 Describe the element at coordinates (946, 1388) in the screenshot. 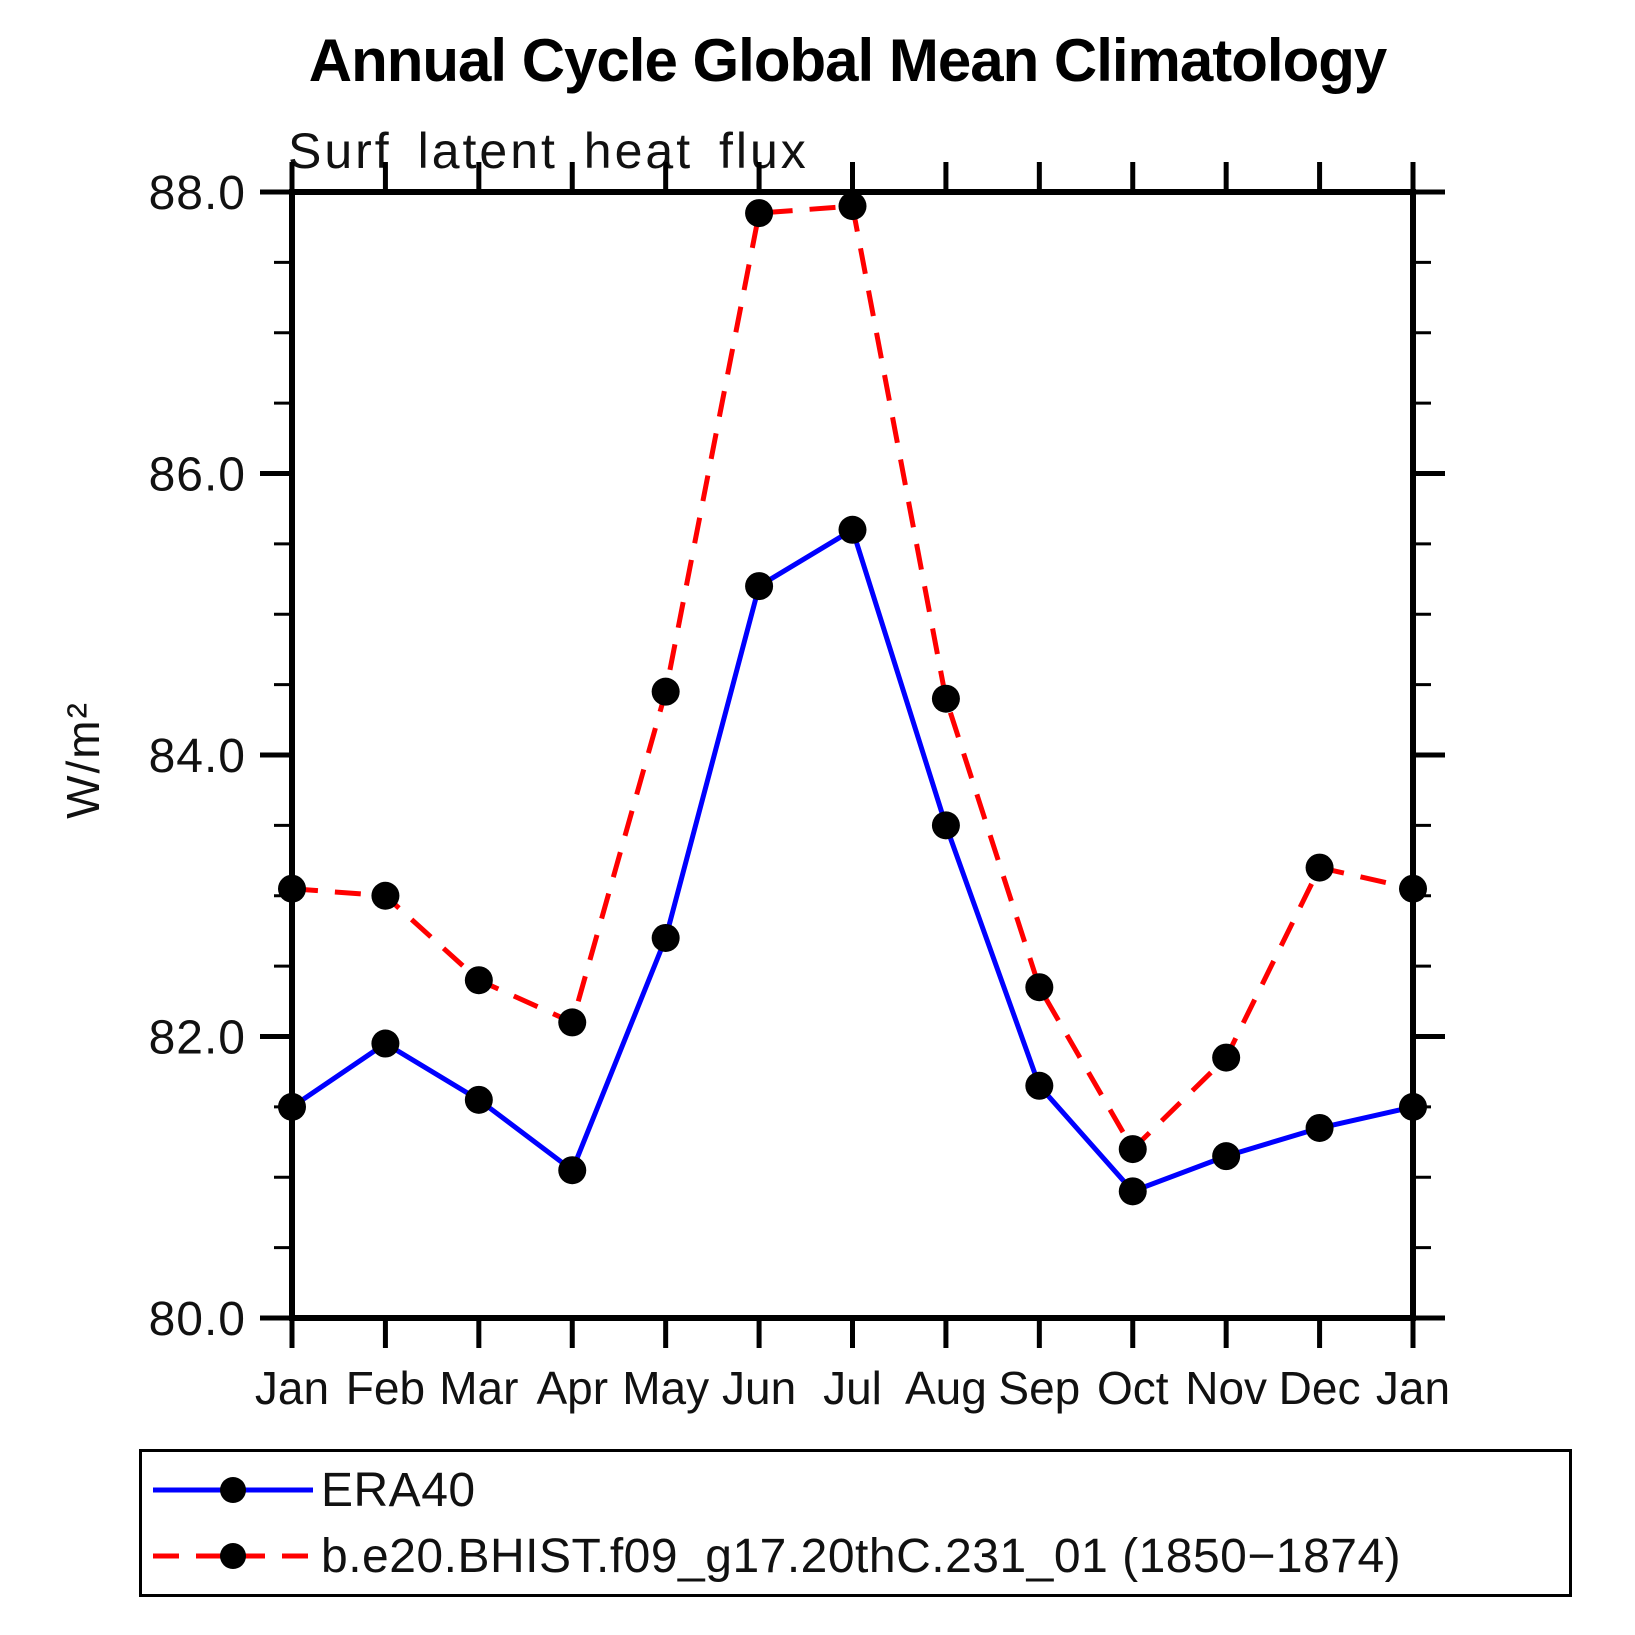

I see `x-tick-label: Aug` at that location.